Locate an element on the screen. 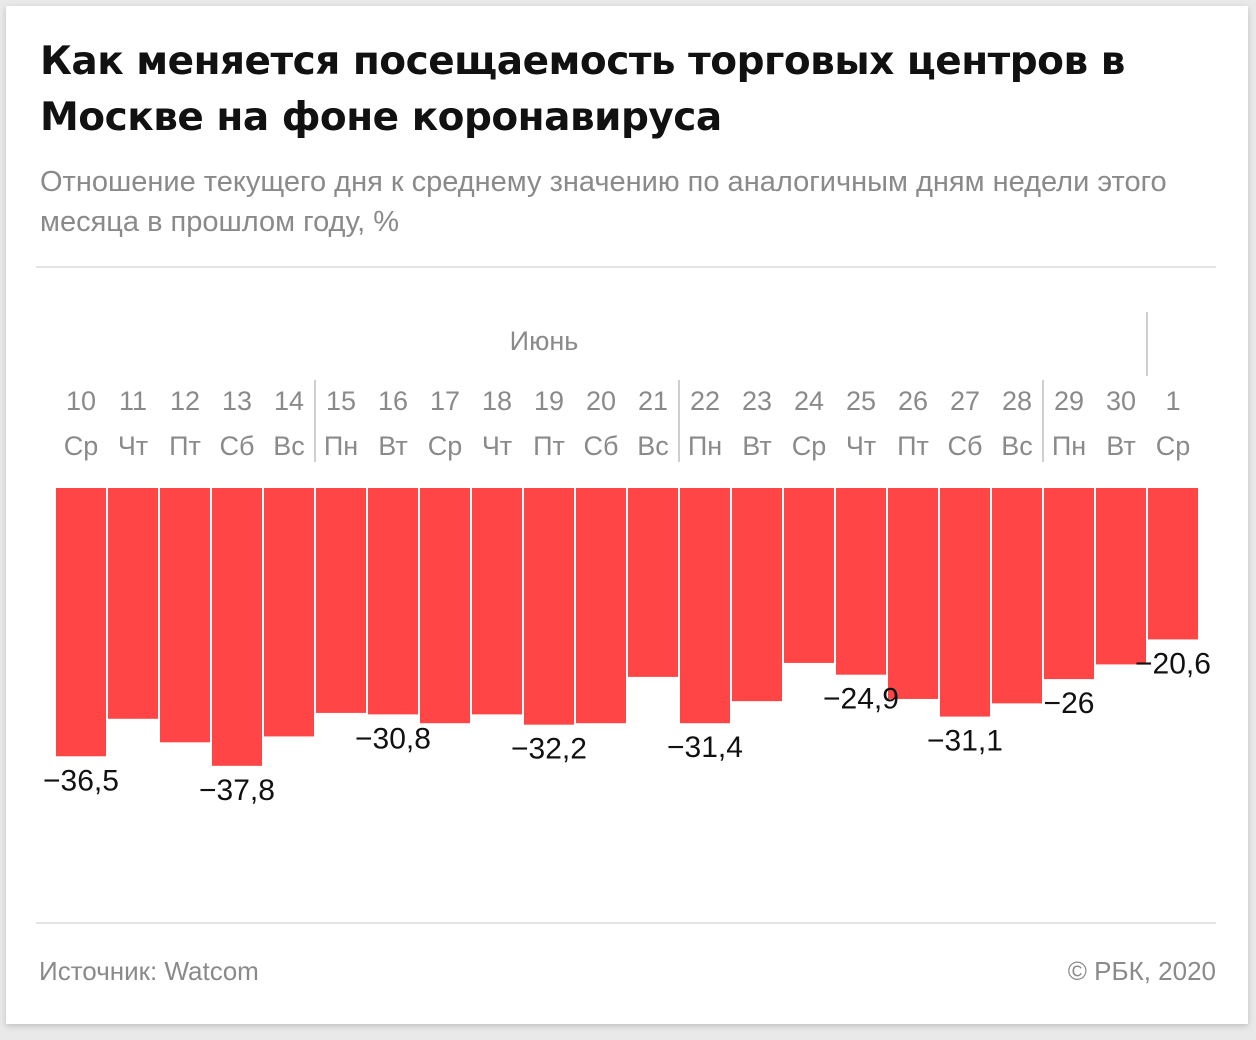 The height and width of the screenshot is (1040, 1256). day-tick-label: 18 is located at coordinates (497, 401).